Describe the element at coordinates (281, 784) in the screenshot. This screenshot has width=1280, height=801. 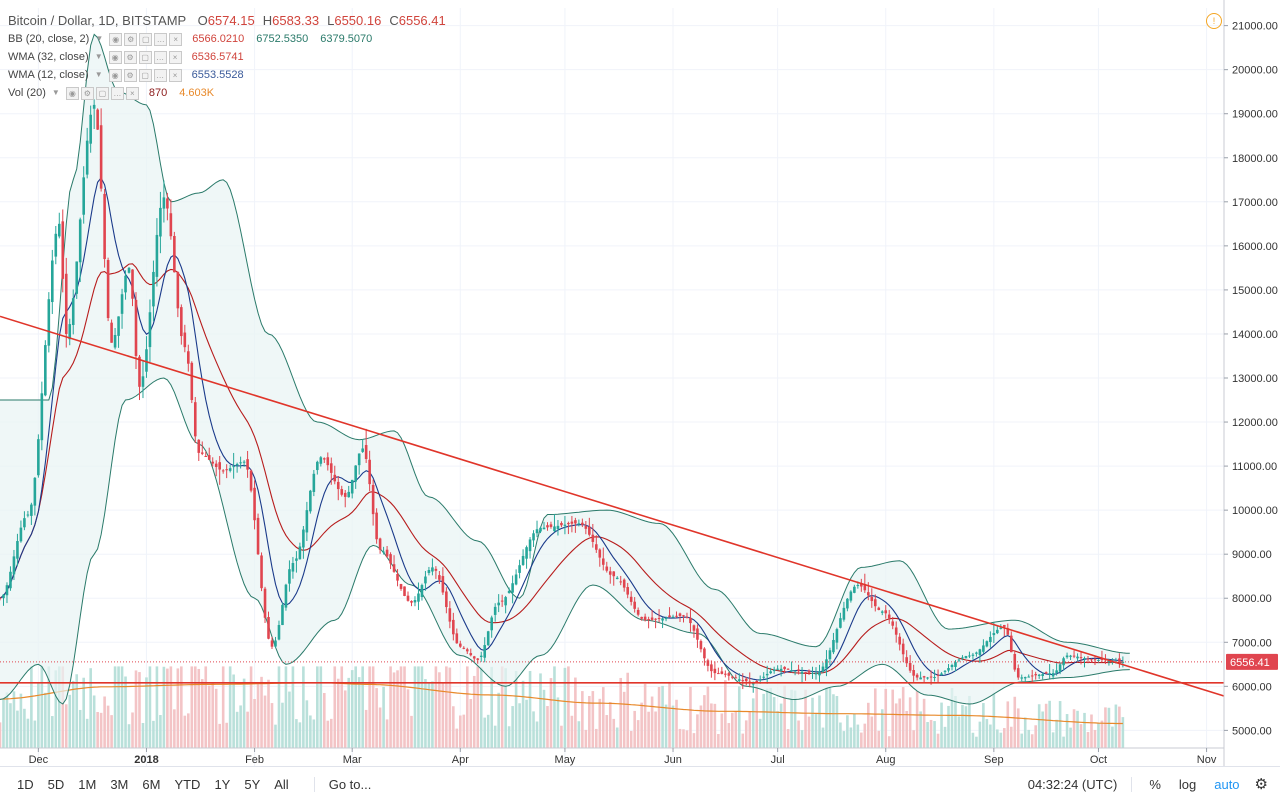
I see `timeframe-all: All` at that location.